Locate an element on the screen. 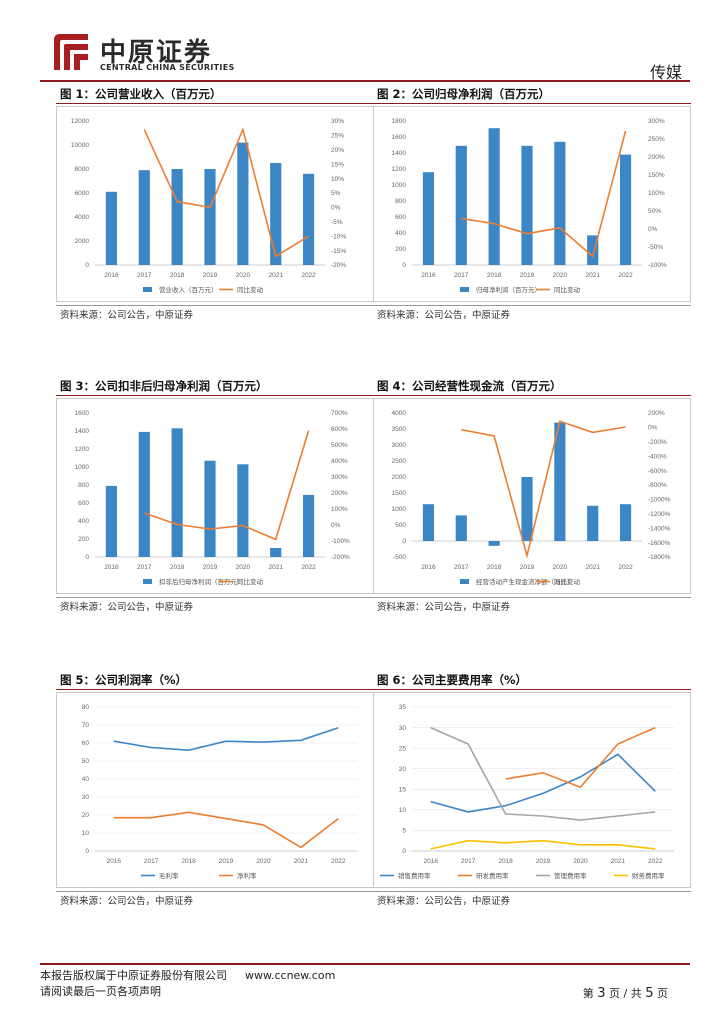 This screenshot has width=724, height=1024. y-axis-tick-label: 10 is located at coordinates (86, 833).